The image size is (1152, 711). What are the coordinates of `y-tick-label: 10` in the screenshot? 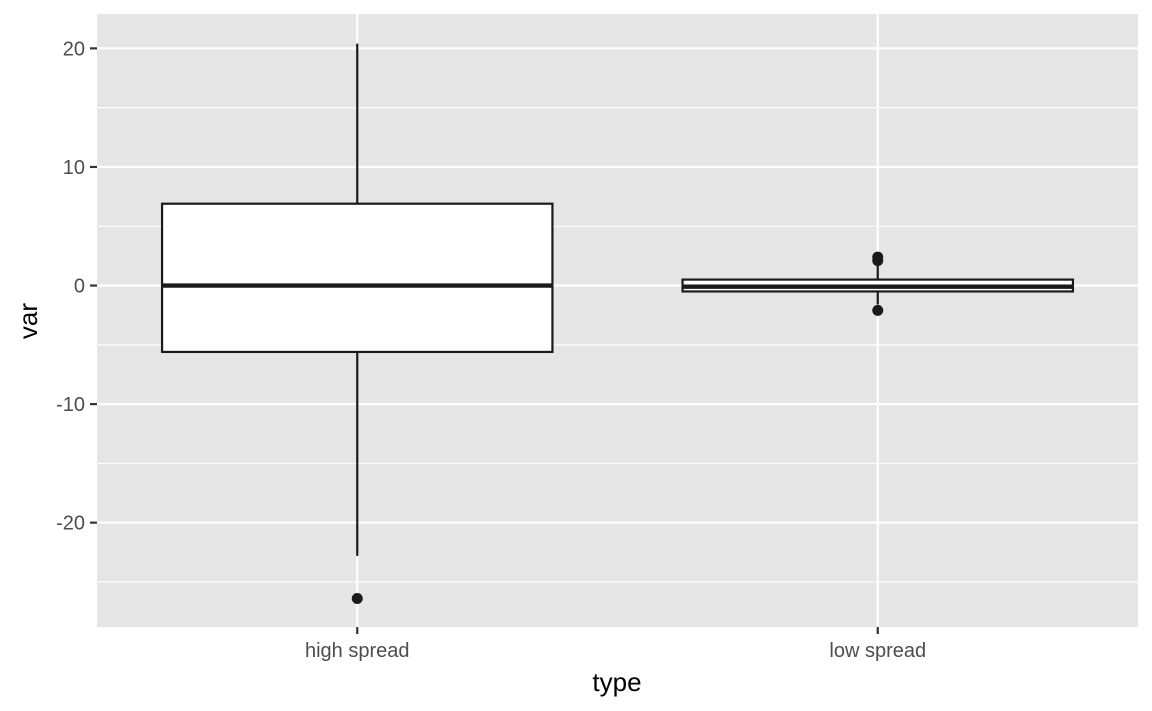 It's located at (74, 168).